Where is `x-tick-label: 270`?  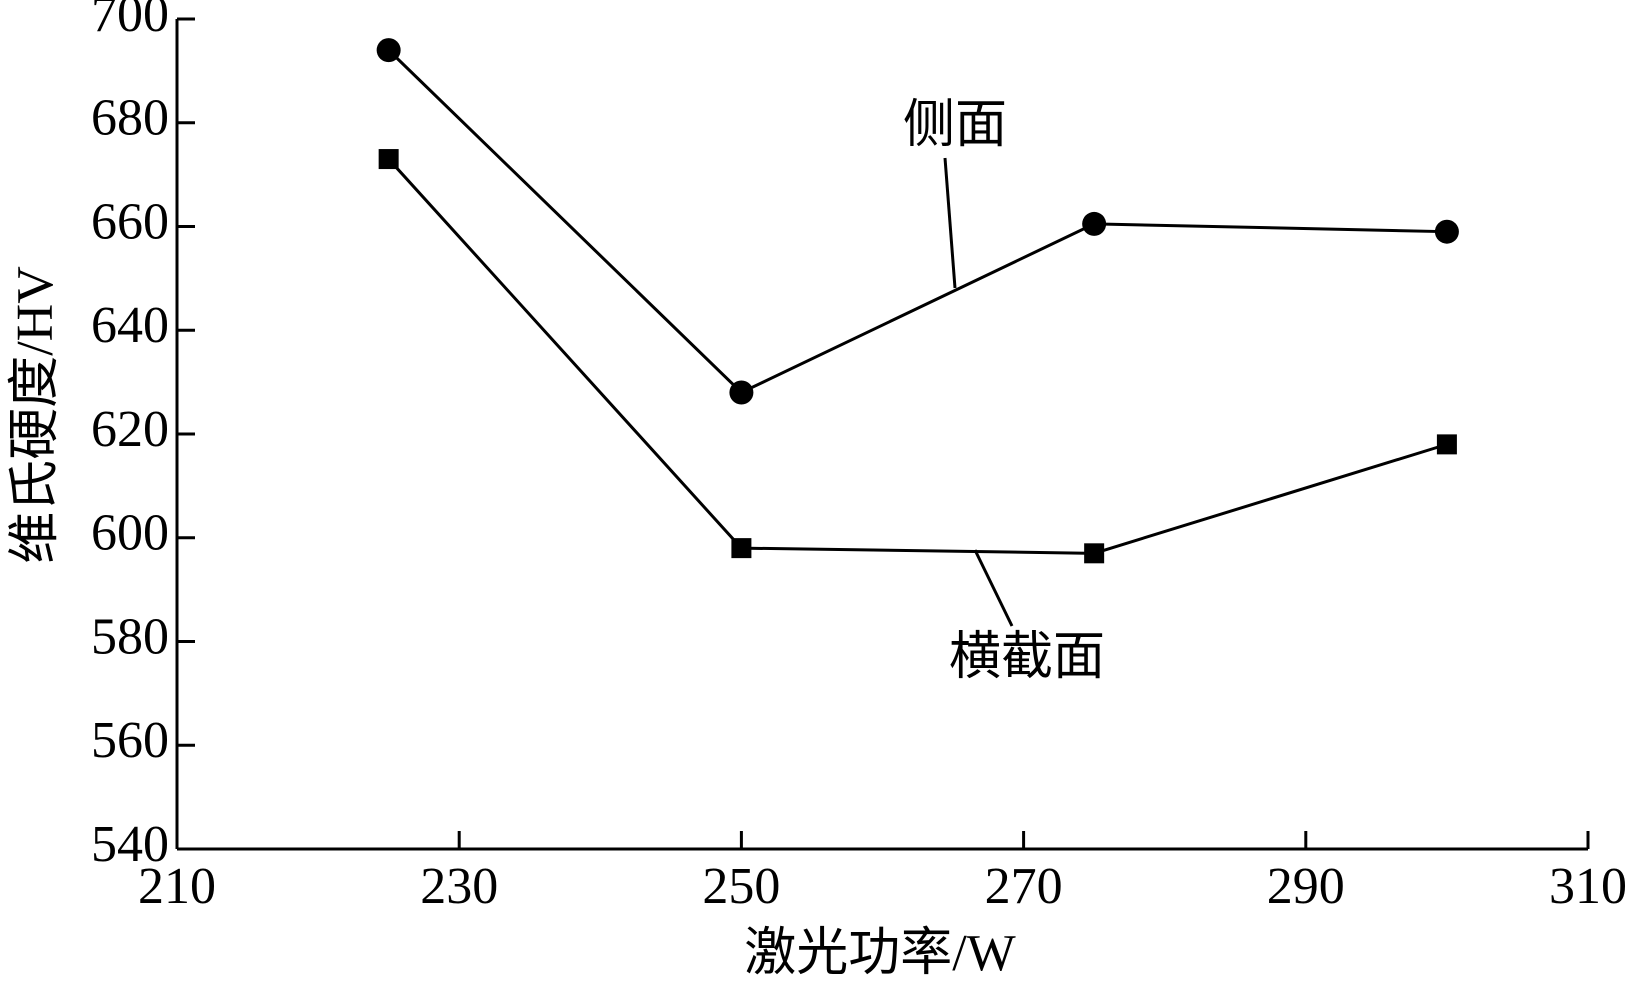
x-tick-label: 270 is located at coordinates (1024, 886).